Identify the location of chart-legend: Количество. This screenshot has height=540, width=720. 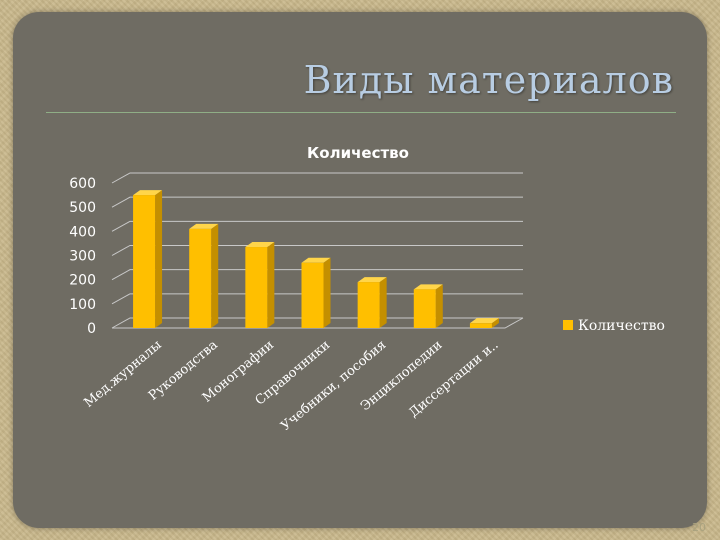
(614, 326).